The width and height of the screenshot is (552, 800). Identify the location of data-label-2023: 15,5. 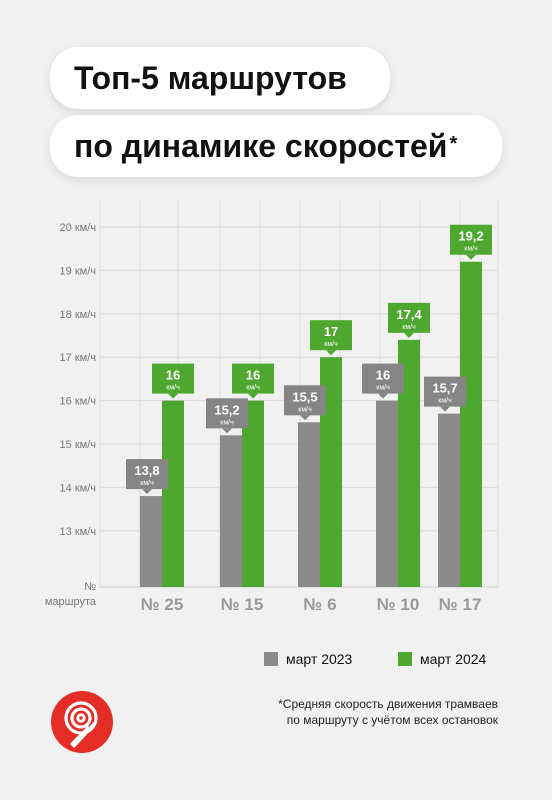
(304, 396).